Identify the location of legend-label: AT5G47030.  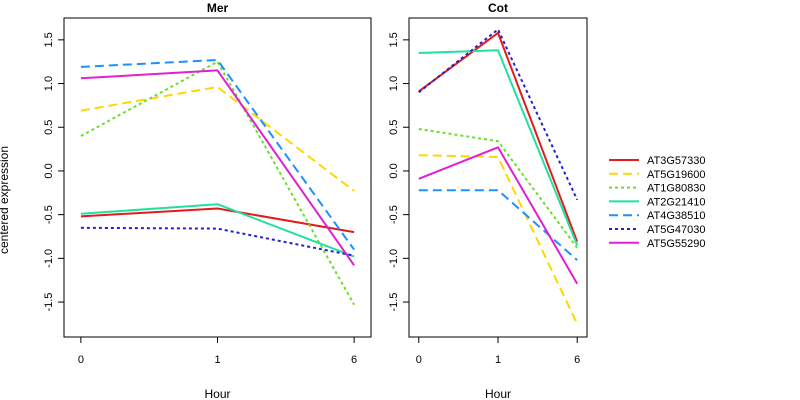
(676, 230).